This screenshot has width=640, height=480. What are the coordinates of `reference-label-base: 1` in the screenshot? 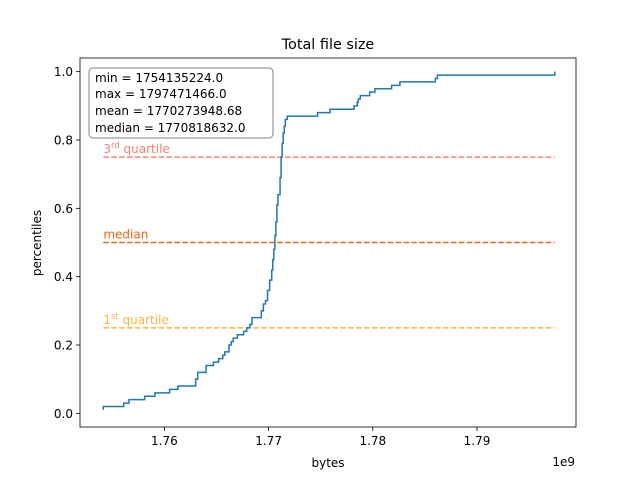 It's located at (107, 320).